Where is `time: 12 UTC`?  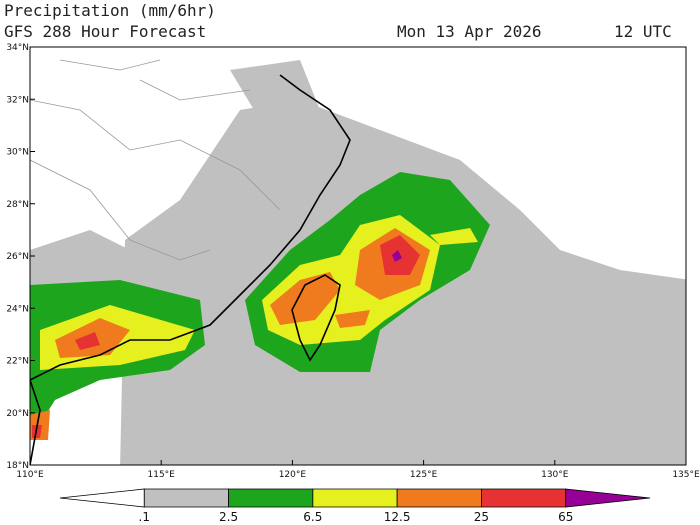
time: 12 UTC is located at coordinates (643, 31).